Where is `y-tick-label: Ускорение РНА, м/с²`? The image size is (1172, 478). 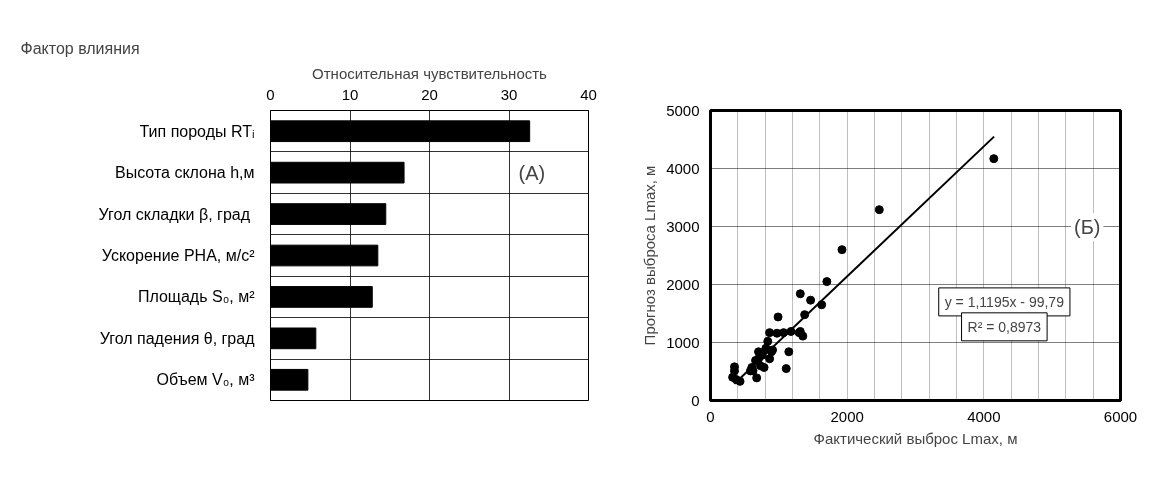
y-tick-label: Ускорение РНА, м/с² is located at coordinates (178, 255).